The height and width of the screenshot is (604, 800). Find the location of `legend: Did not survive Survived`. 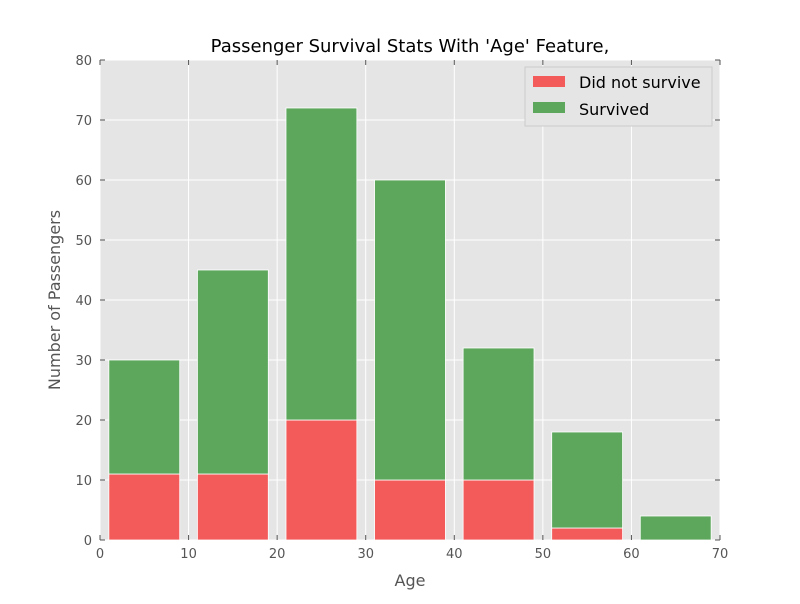

legend: Did not survive Survived is located at coordinates (618, 96).